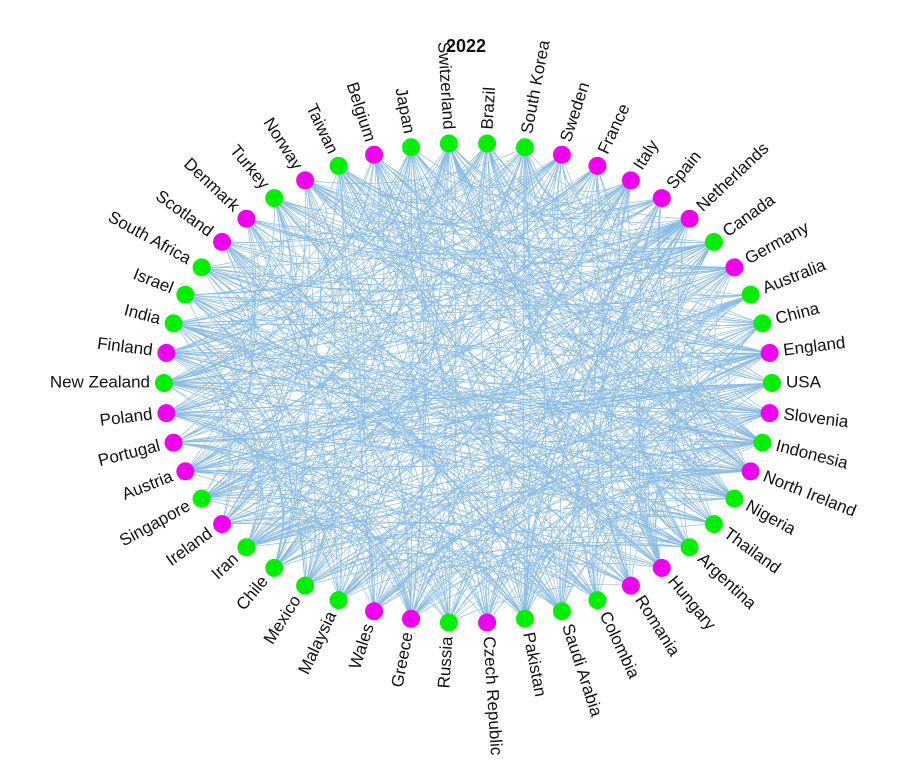 Image resolution: width=901 pixels, height=784 pixels. What do you see at coordinates (361, 646) in the screenshot?
I see `node-label: Wales` at bounding box center [361, 646].